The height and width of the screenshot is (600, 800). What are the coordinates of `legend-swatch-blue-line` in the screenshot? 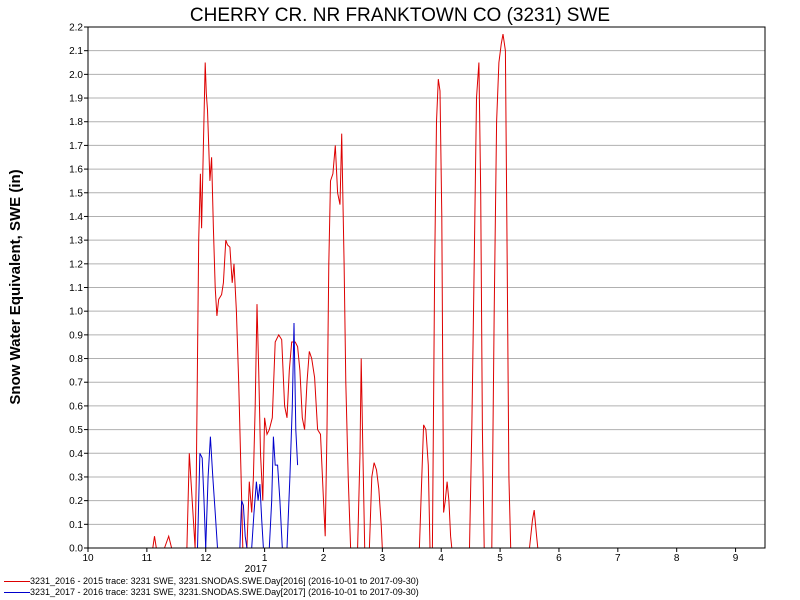 It's located at (17, 593).